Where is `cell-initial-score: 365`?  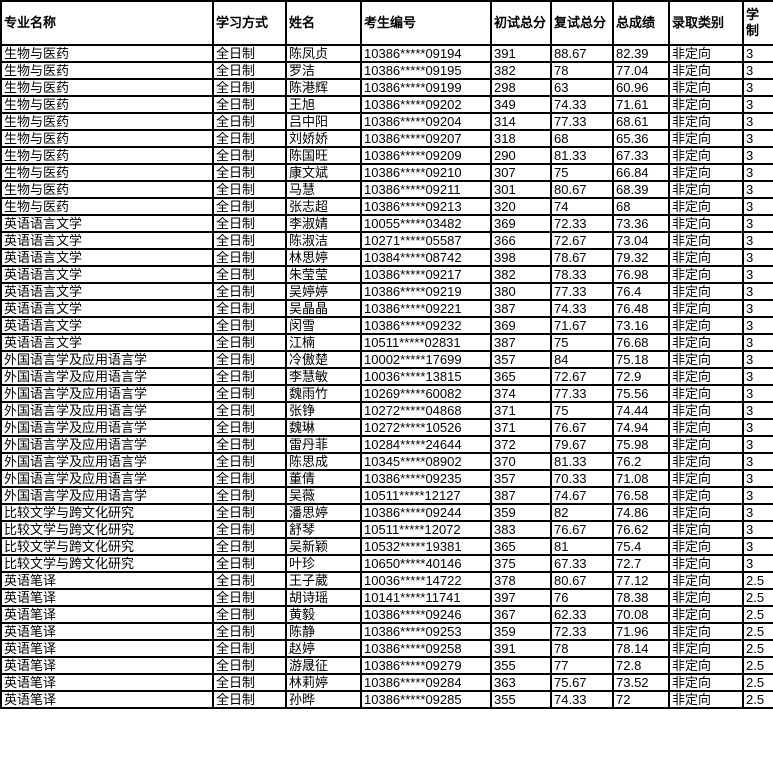
cell-initial-score: 365 is located at coordinates (521, 376).